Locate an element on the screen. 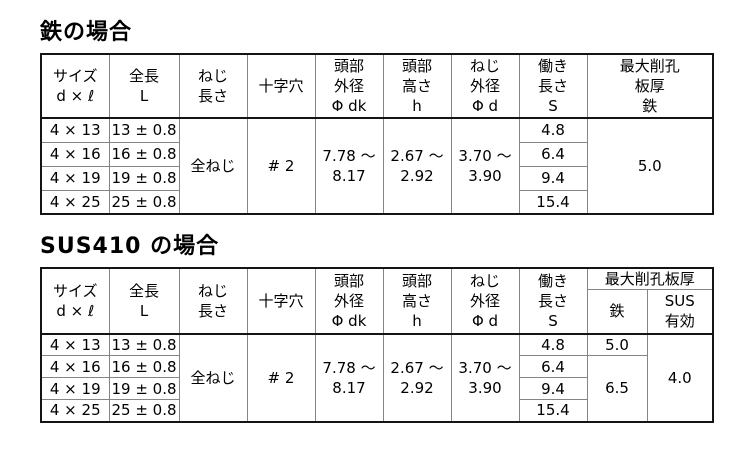 This screenshot has height=450, width=750. col-header-max-drill-iron: 最大削孔 板厚 鉄 is located at coordinates (650, 86).